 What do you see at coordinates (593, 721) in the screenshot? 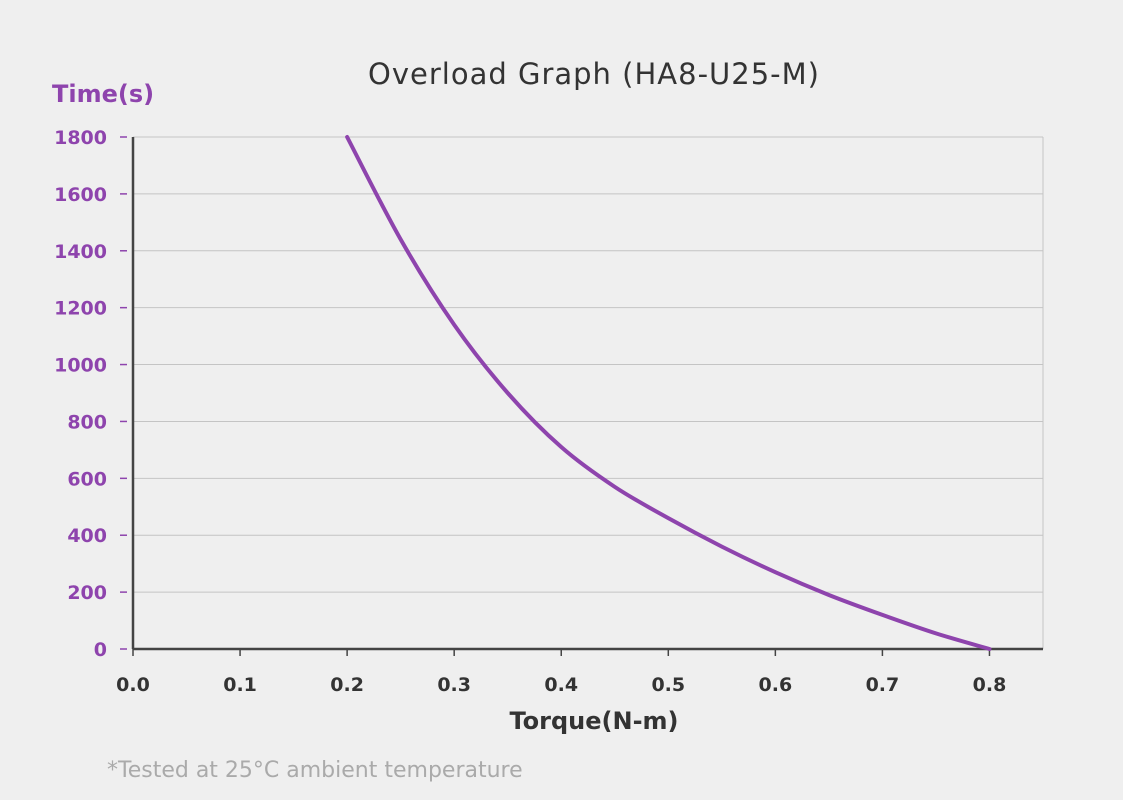
I see `x-axis-label: Torque(N-m)` at bounding box center [593, 721].